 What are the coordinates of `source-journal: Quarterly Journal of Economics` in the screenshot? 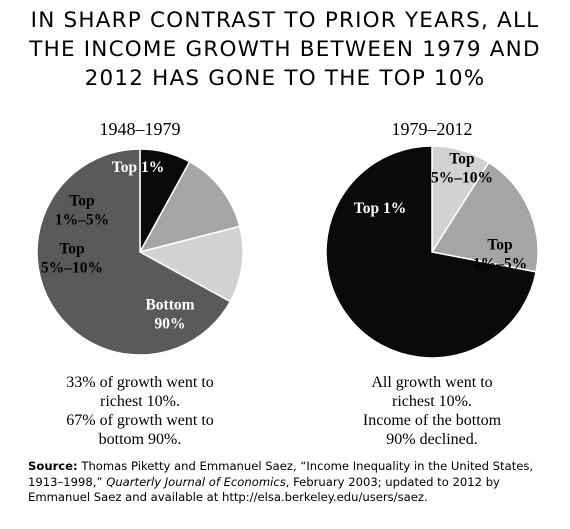 It's located at (196, 481).